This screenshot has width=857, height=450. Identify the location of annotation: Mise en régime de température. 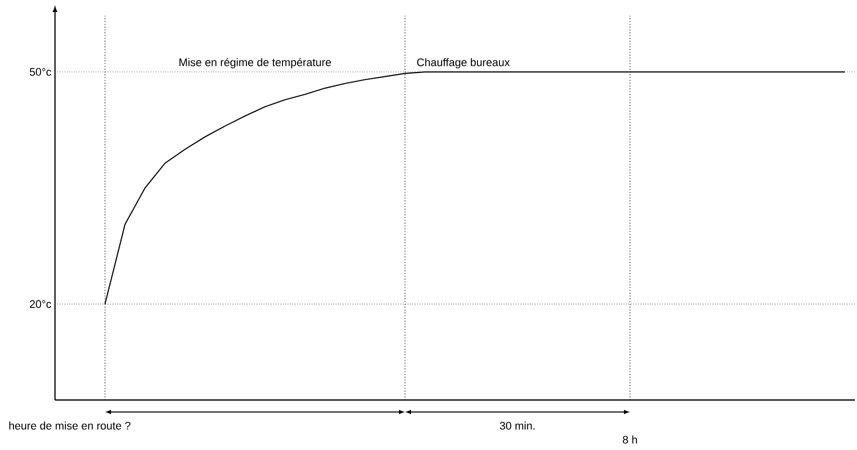
(255, 63).